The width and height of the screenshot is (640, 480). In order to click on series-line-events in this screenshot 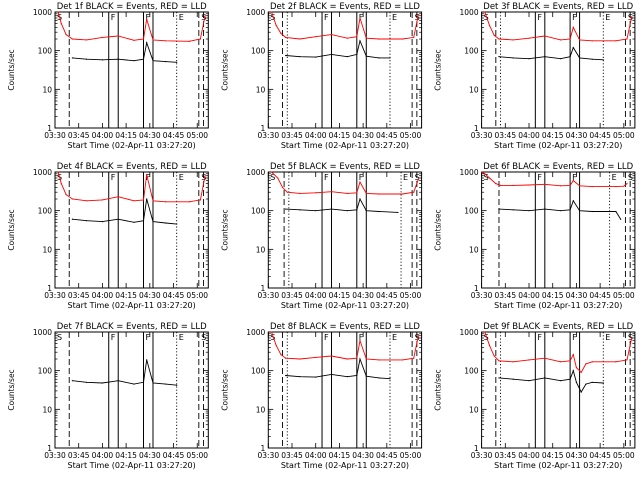, I will do `click(124, 211)`.